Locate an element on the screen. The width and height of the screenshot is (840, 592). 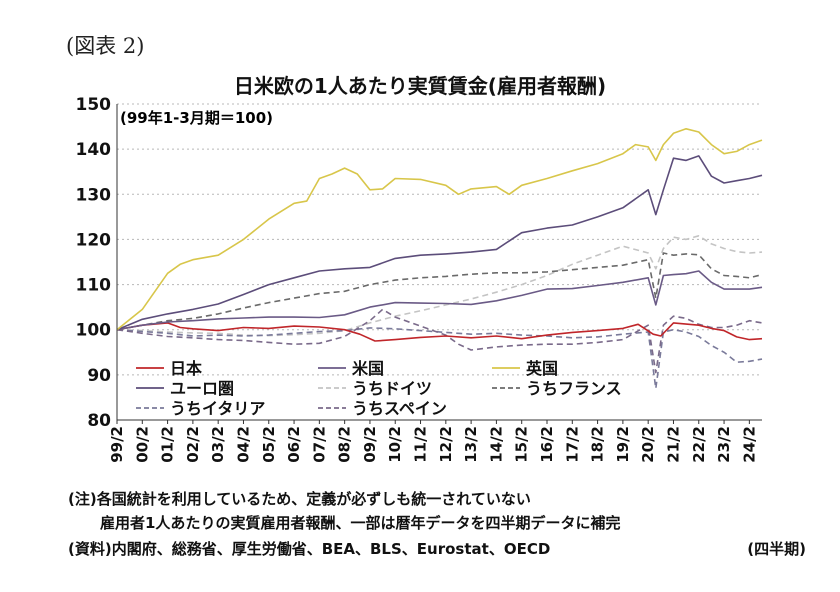
x-tick-label: 12/2 is located at coordinates (446, 444).